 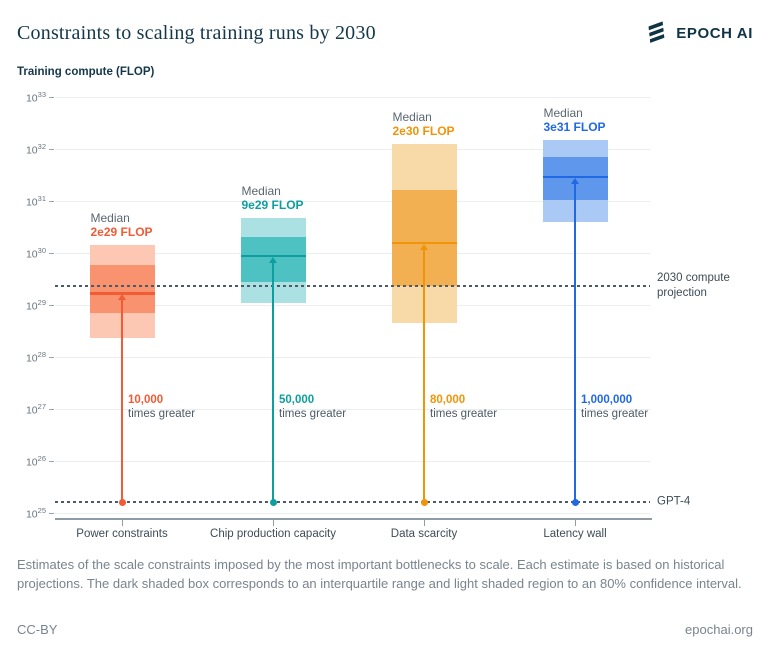 I want to click on y-axis-title: Training compute (FLOP), so click(x=86, y=72).